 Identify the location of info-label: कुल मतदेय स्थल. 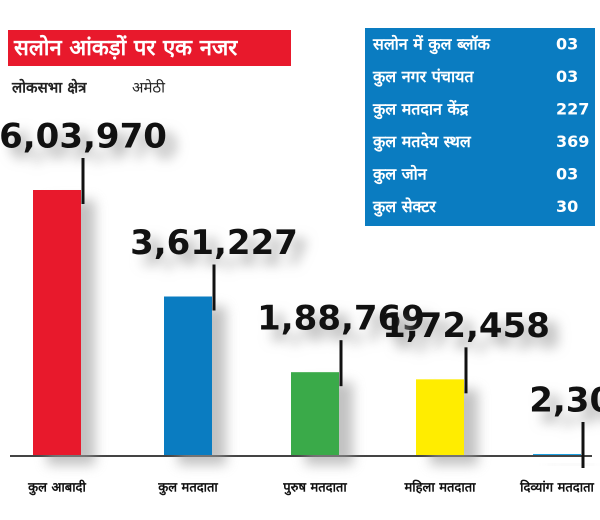
(422, 142).